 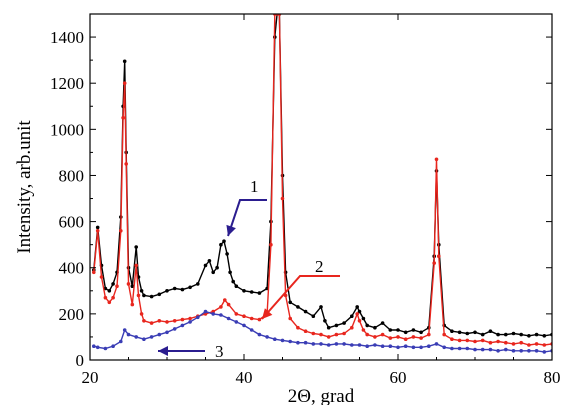 I want to click on y-axis-title: Intensity, arb.unit, so click(x=24, y=187).